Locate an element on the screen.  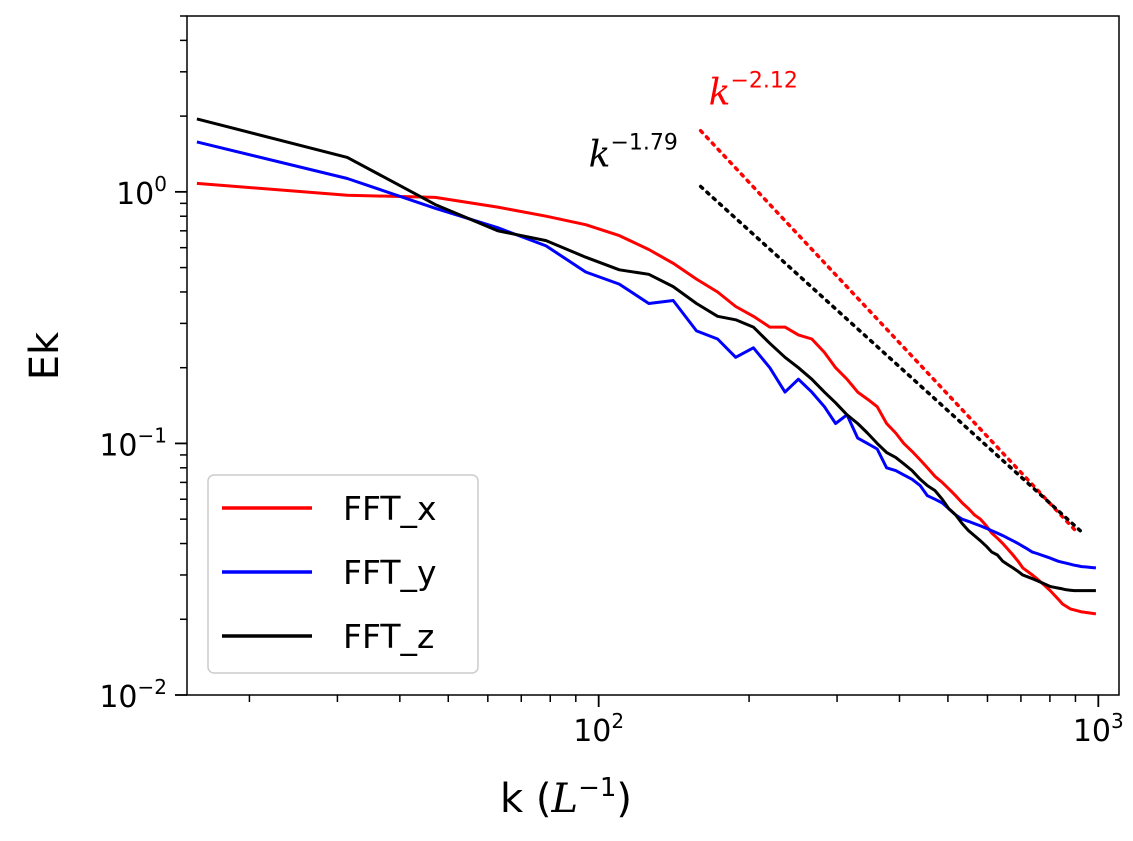
reference-label-1: k−1.79 is located at coordinates (633, 153).